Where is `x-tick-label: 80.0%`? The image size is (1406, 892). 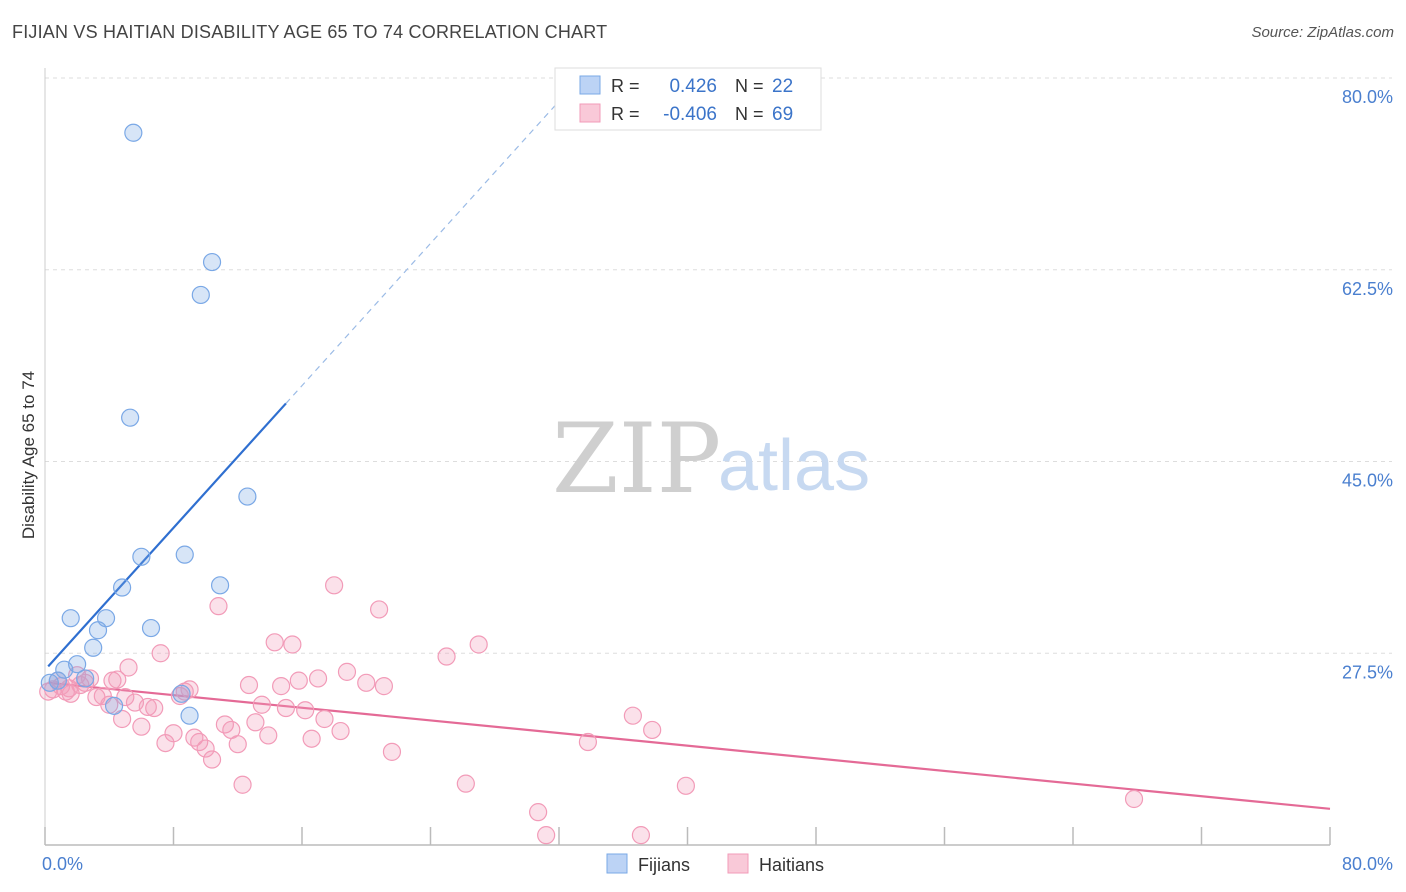
x-tick-label: 80.0% is located at coordinates (1367, 864).